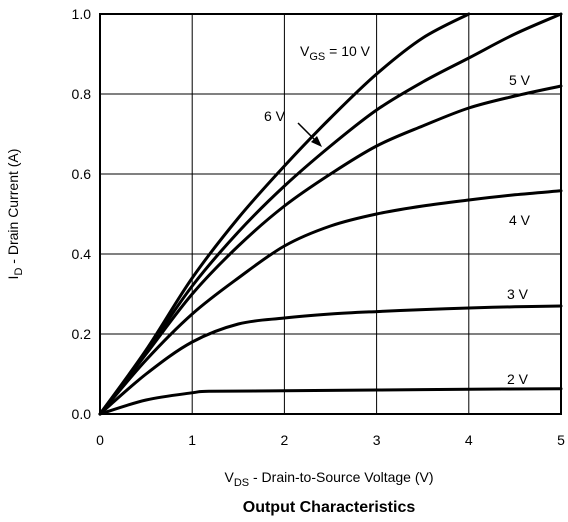  What do you see at coordinates (335, 53) in the screenshot?
I see `curve-label-v-gs-10-v: VGS = 10 V` at bounding box center [335, 53].